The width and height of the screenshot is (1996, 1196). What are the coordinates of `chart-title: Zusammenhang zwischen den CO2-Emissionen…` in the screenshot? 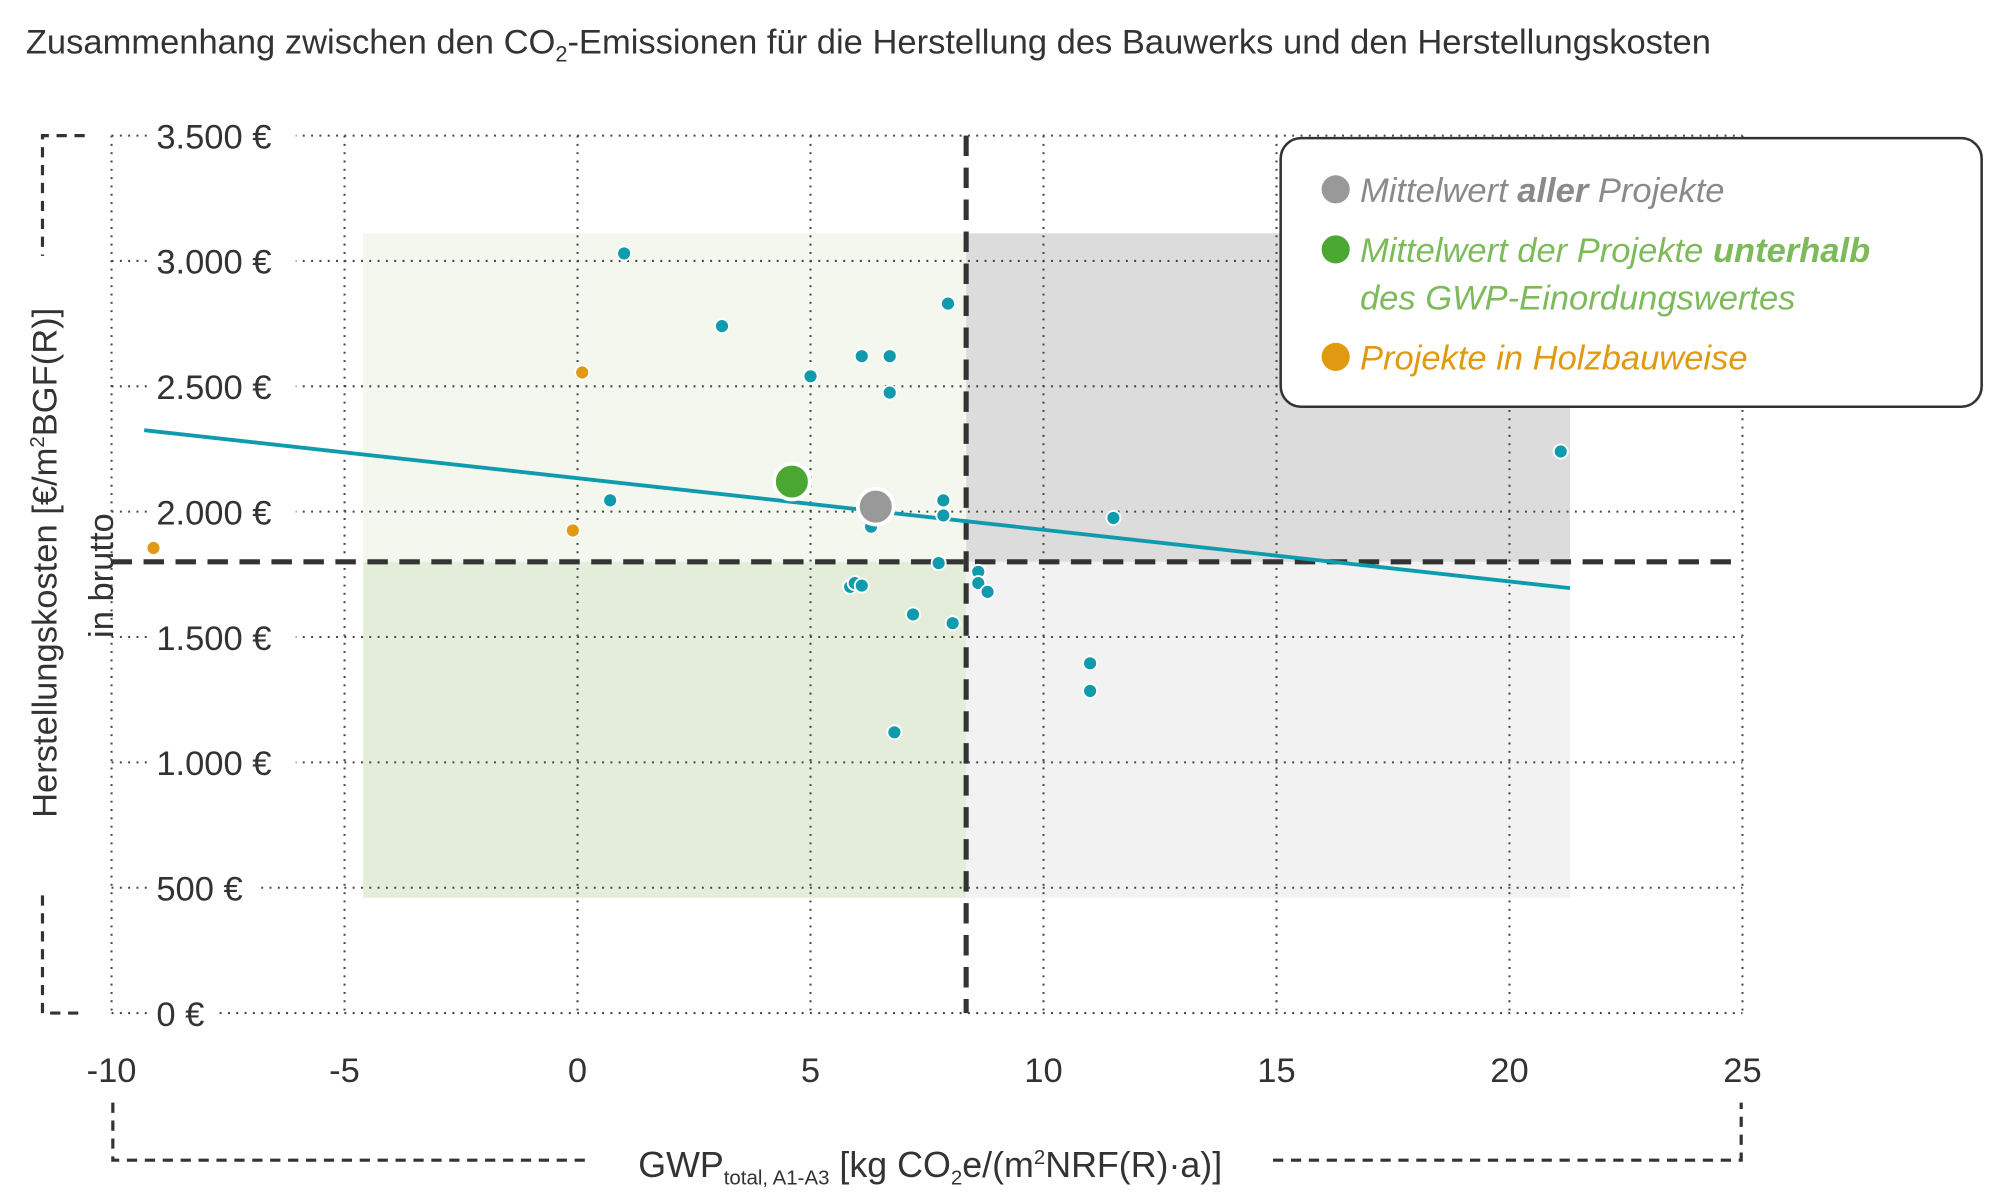 It's located at (868, 45).